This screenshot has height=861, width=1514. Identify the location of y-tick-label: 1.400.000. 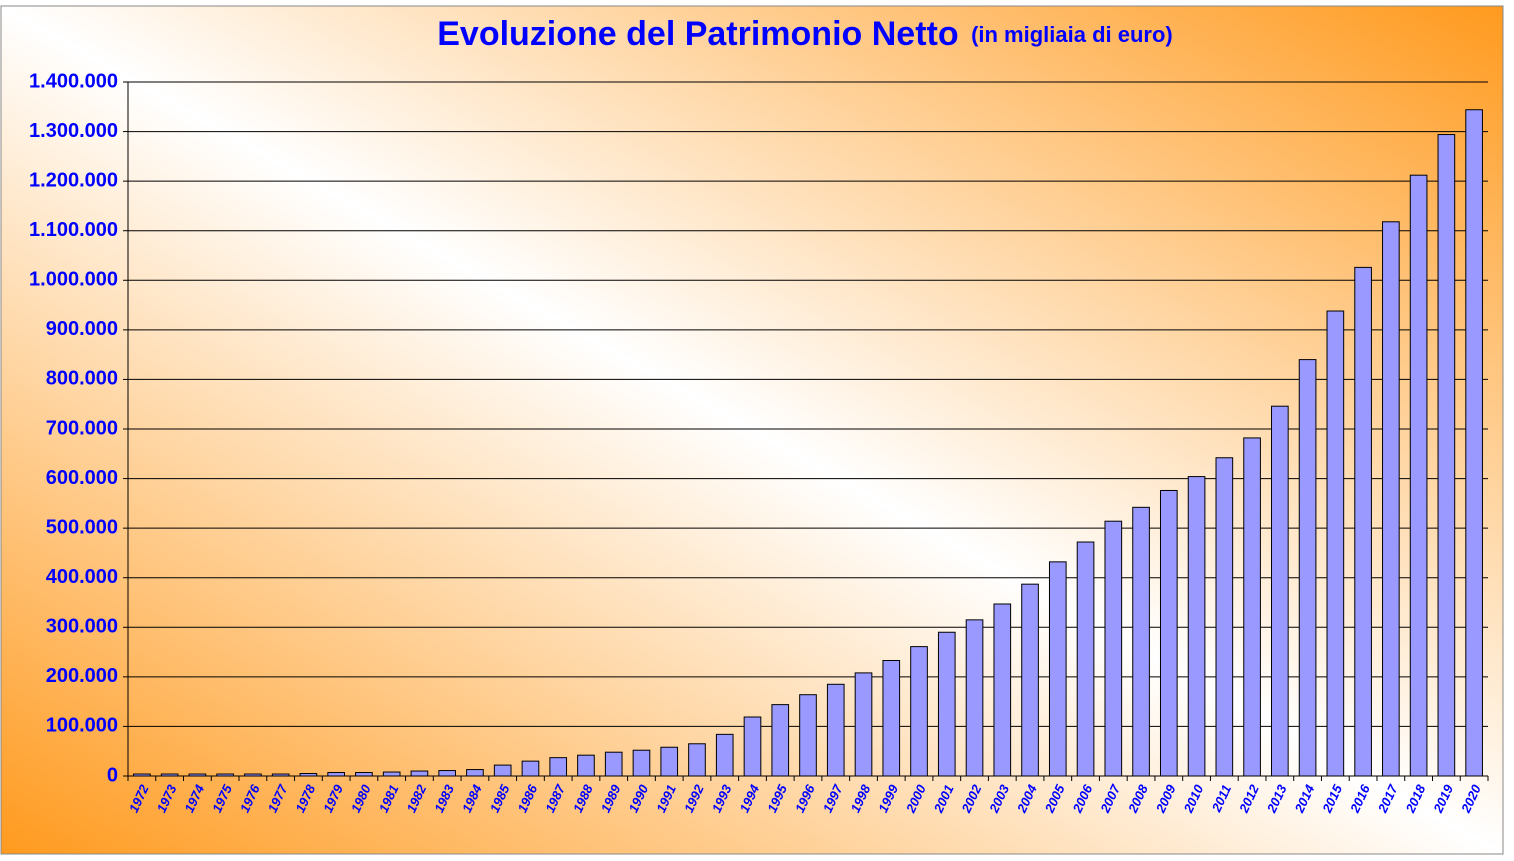
(73, 81).